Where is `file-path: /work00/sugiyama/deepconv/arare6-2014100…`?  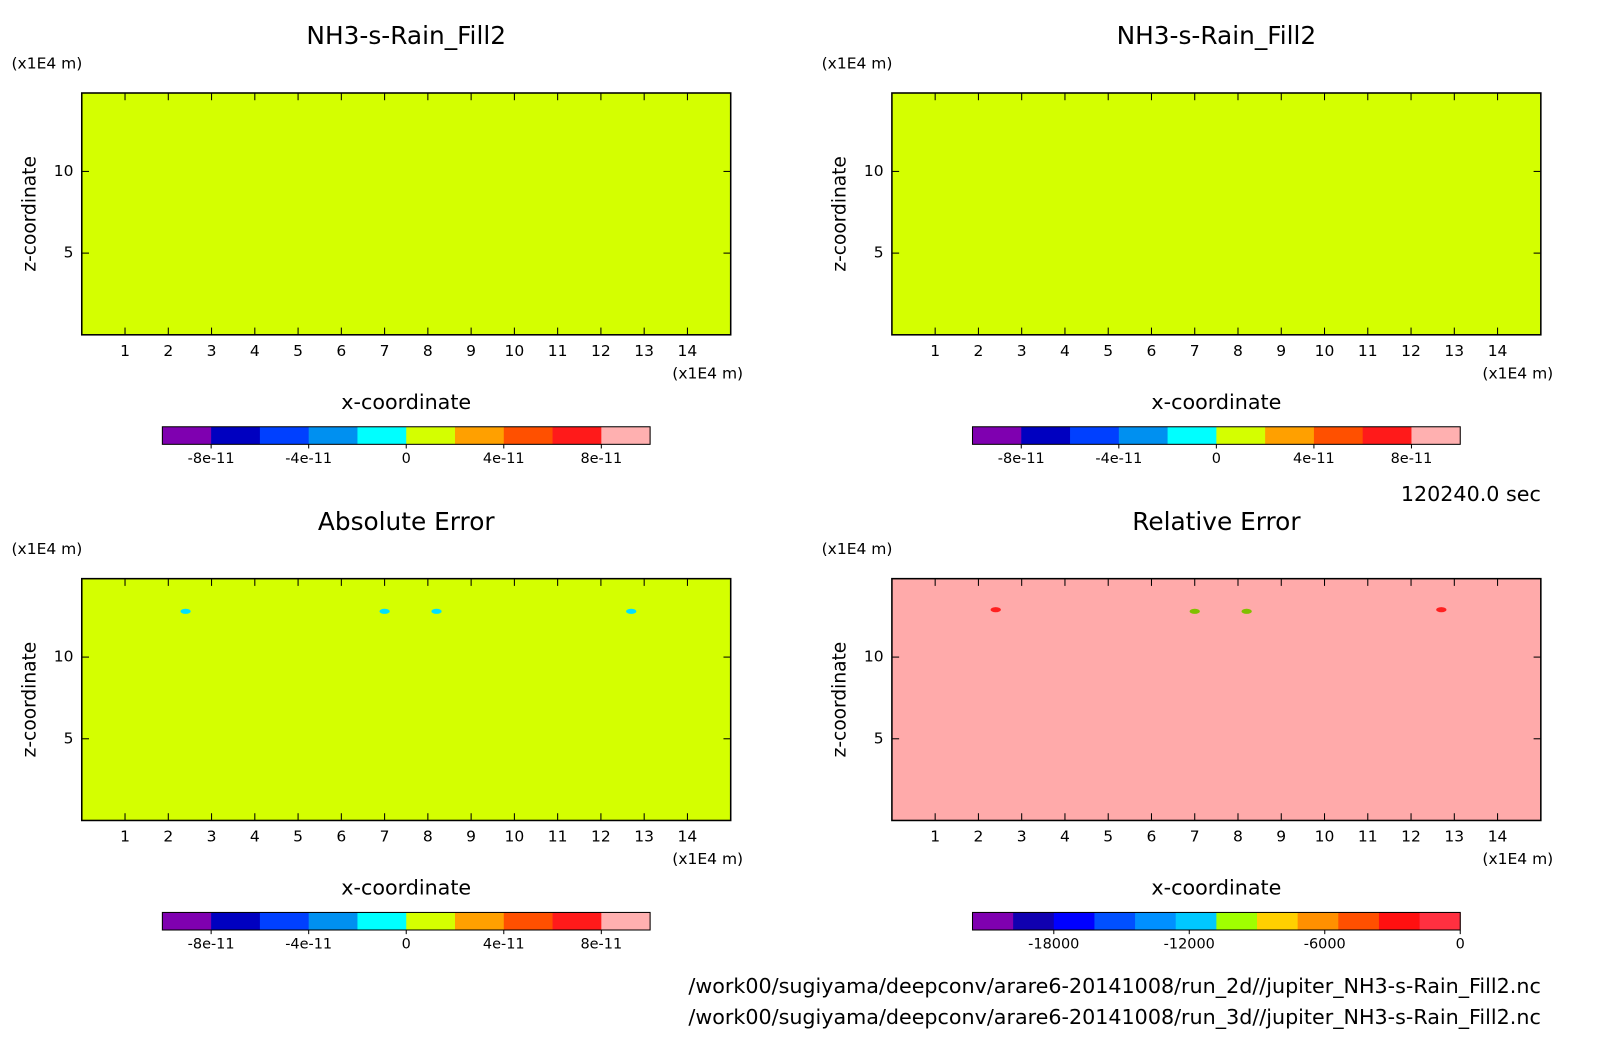
file-path: /work00/sugiyama/deepconv/arare6-2014100… is located at coordinates (1114, 1017).